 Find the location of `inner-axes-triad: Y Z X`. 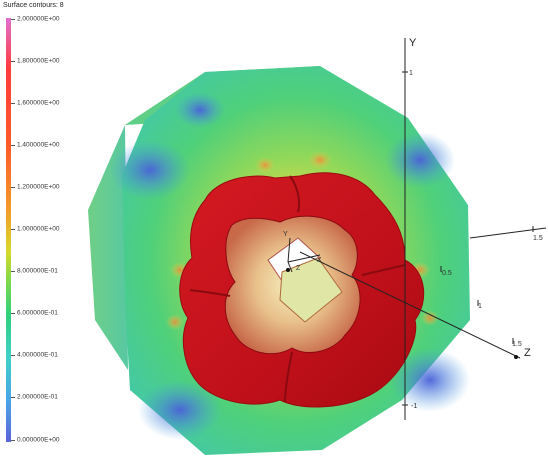

inner-axes-triad: Y Z X is located at coordinates (302, 252).